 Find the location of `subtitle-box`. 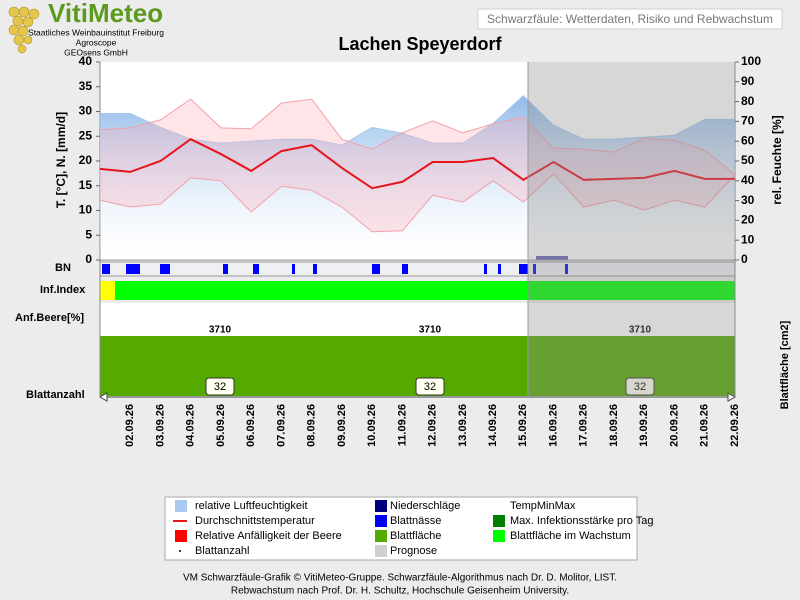

subtitle-box is located at coordinates (630, 19).